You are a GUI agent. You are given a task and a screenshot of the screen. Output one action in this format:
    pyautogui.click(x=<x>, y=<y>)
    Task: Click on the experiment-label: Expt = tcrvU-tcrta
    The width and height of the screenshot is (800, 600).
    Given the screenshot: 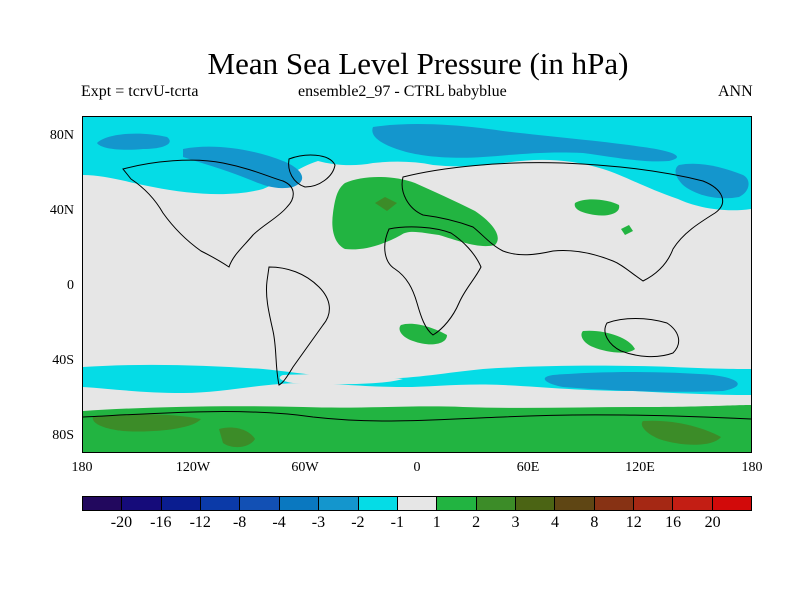 What is the action you would take?
    pyautogui.click(x=140, y=91)
    